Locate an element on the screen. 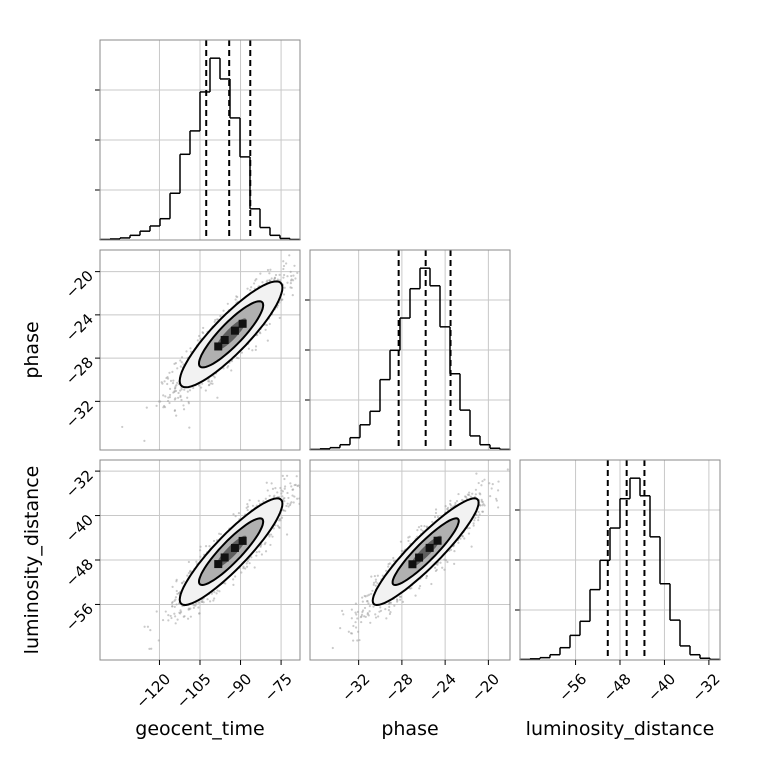  x-tick-label-phase: −28 is located at coordinates (399, 687).